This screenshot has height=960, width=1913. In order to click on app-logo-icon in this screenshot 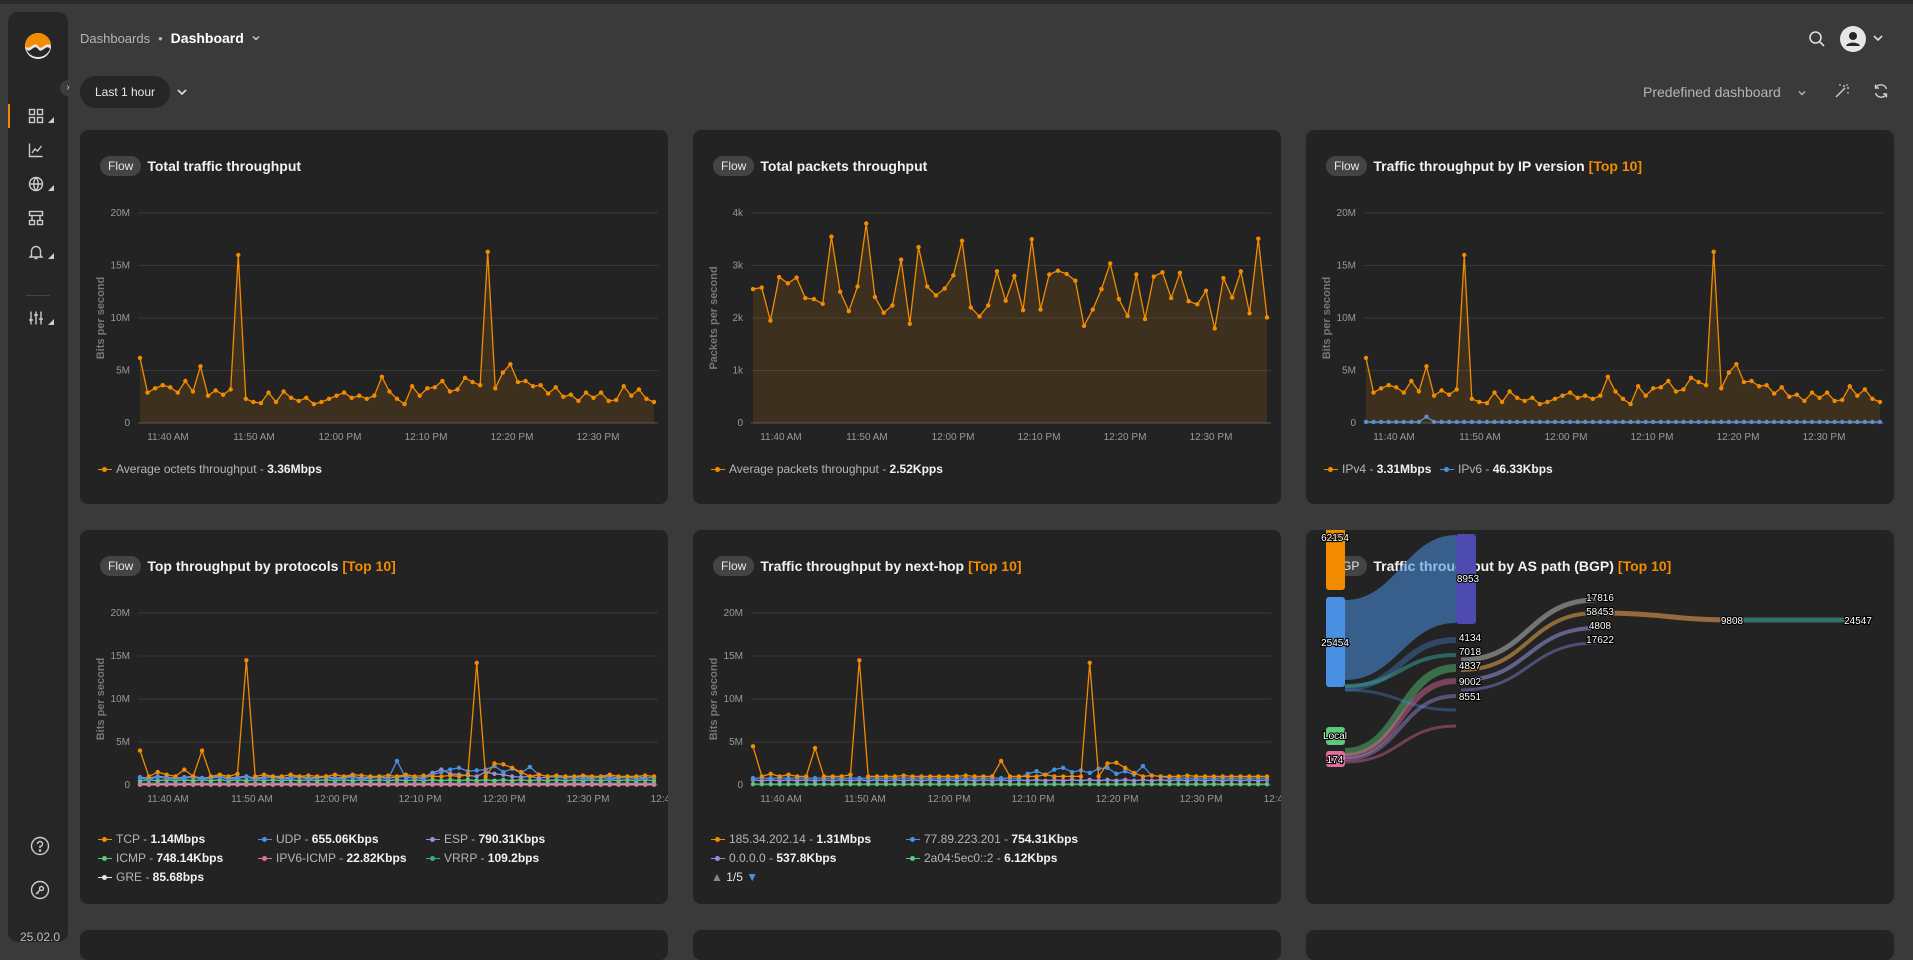, I will do `click(38, 46)`.